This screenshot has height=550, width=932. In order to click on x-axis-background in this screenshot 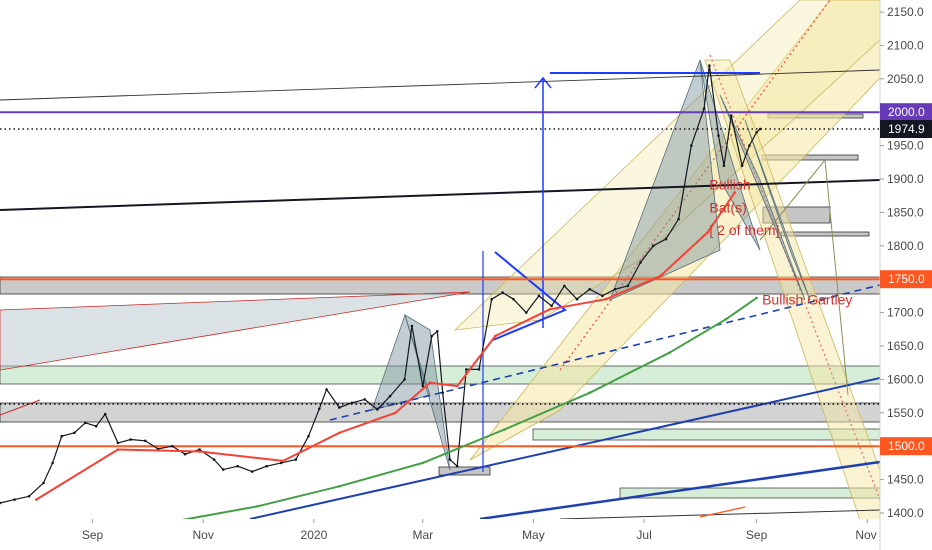, I will do `click(440, 534)`.